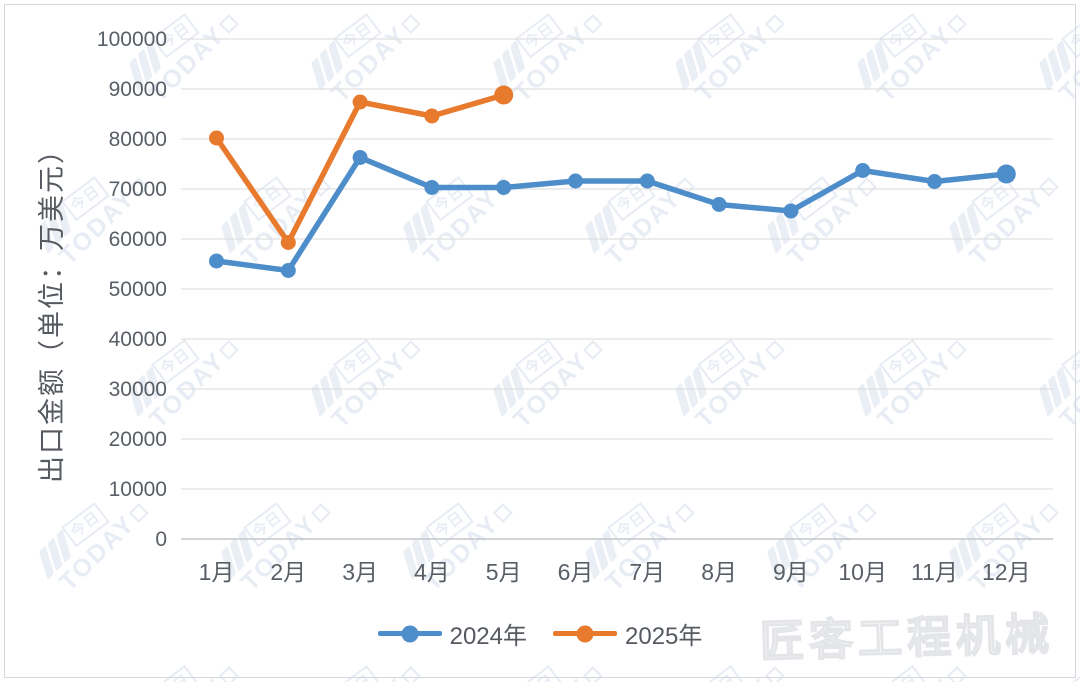 This screenshot has width=1080, height=682. I want to click on y-tick-label: 0, so click(161, 539).